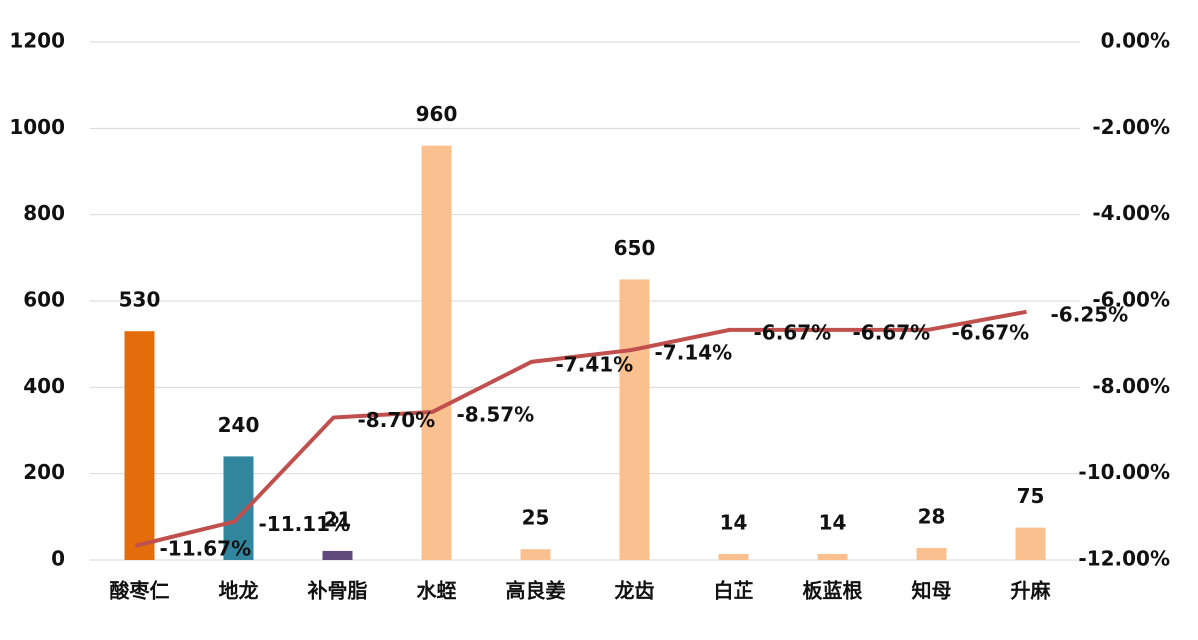 This screenshot has width=1198, height=640. Describe the element at coordinates (1131, 127) in the screenshot. I see `y2-tick-label: -2.00%` at that location.